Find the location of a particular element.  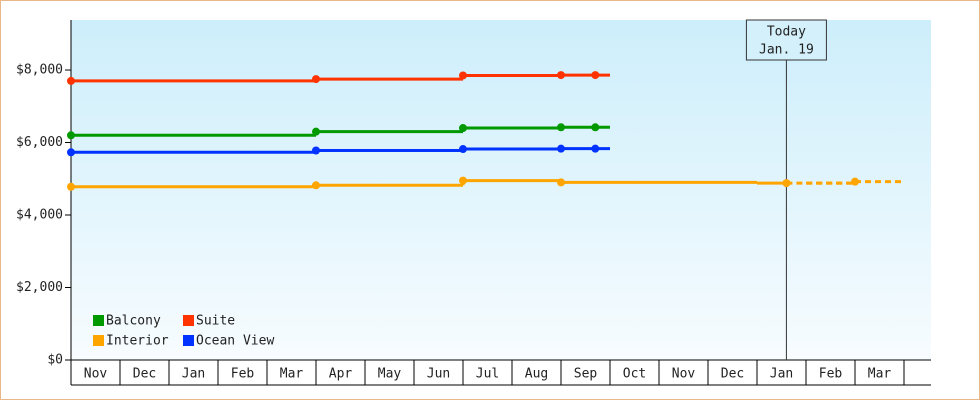

legend-label: Interior is located at coordinates (137, 341).